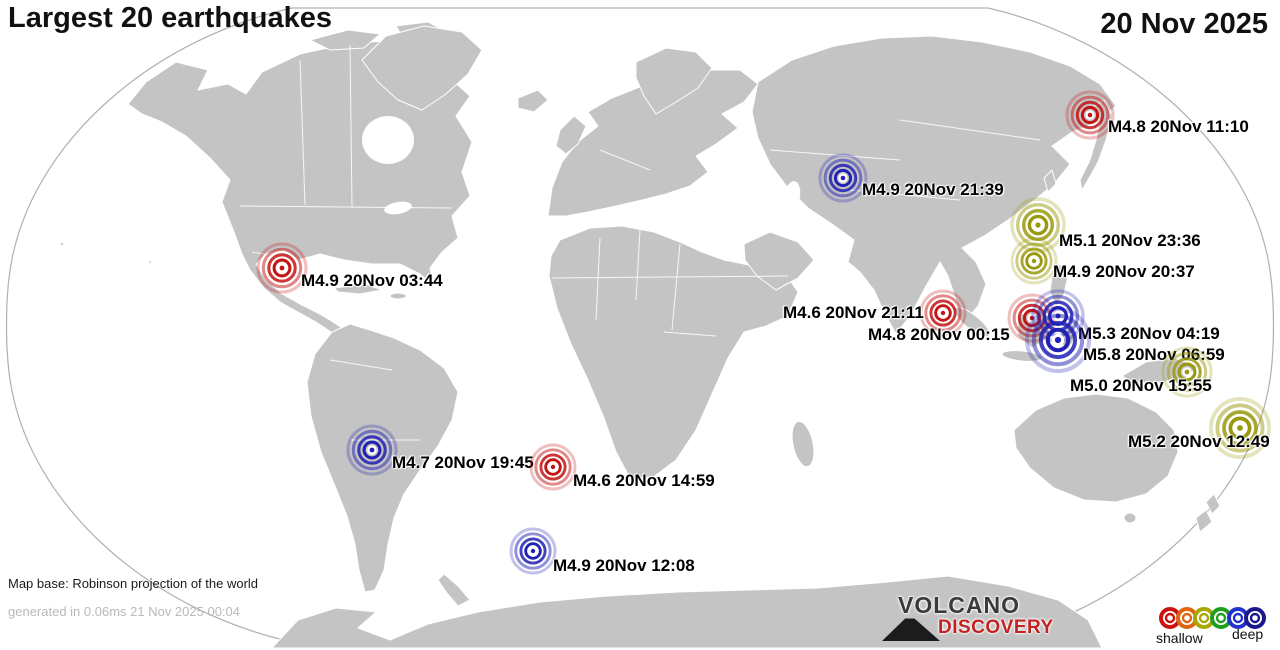  What do you see at coordinates (1130, 240) in the screenshot?
I see `quake-label: M5.1 20Nov 23:36` at bounding box center [1130, 240].